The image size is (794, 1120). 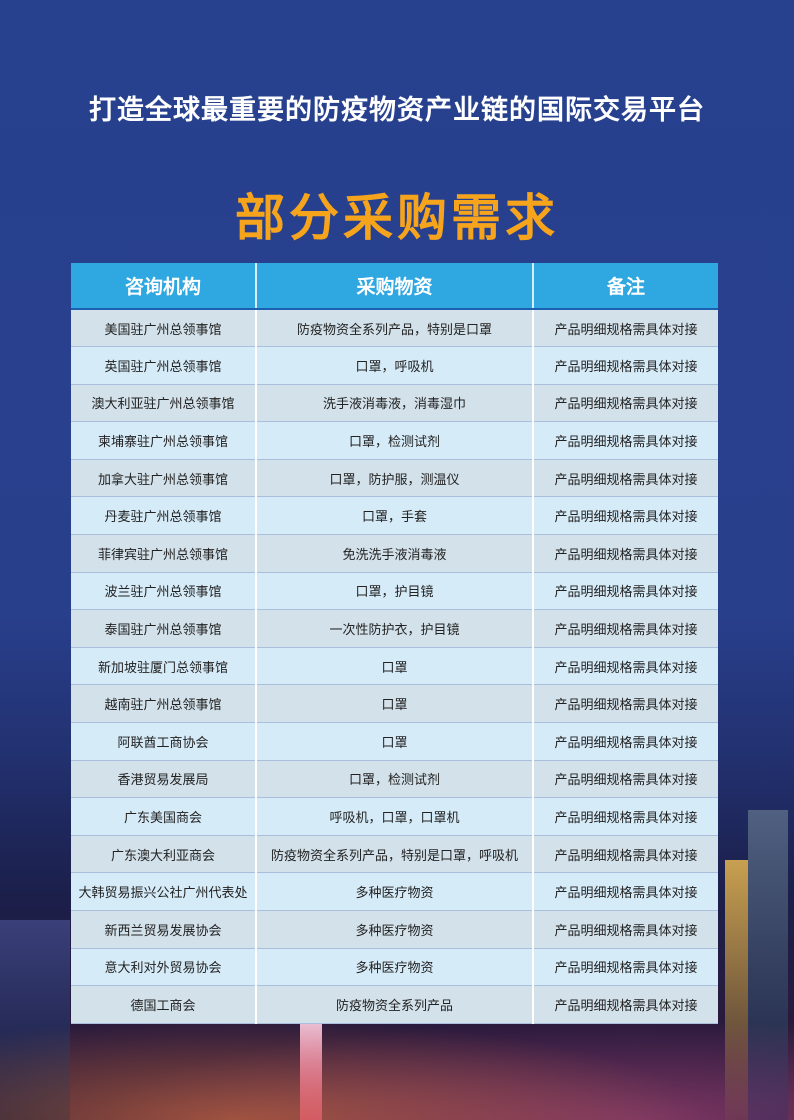 What do you see at coordinates (397, 110) in the screenshot?
I see `subtitle: 打造全球最重要的防疫物资产业链的国际交易平台` at bounding box center [397, 110].